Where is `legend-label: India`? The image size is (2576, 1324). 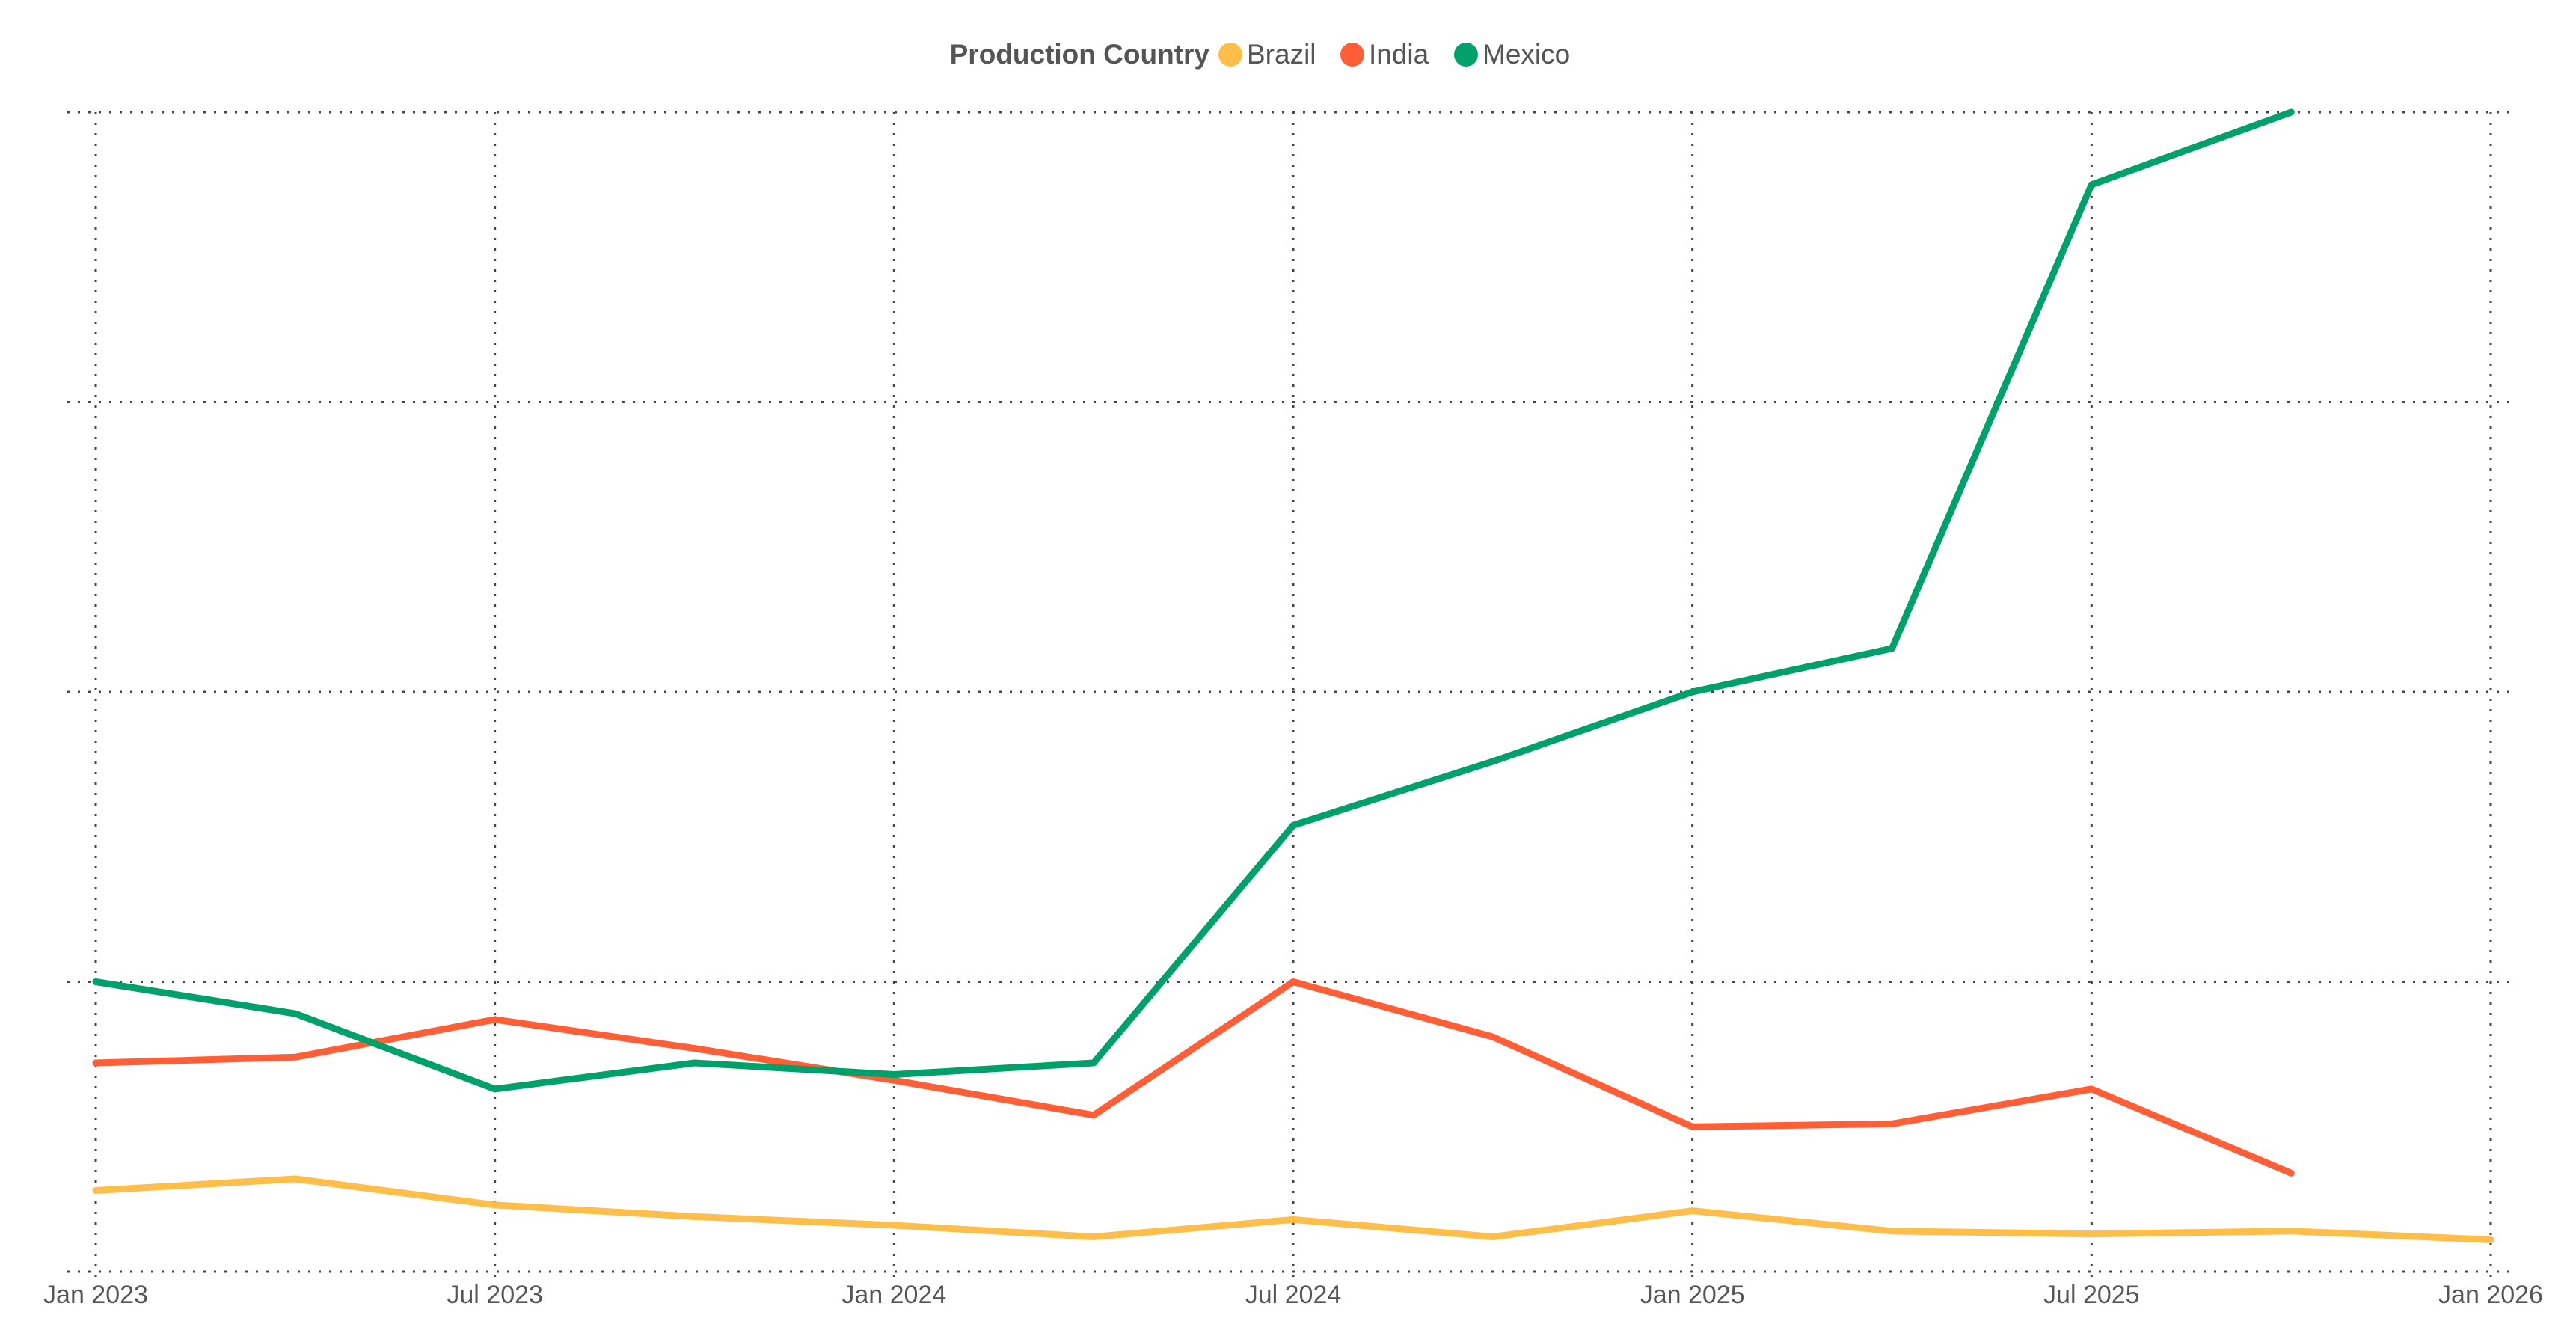 legend-label: India is located at coordinates (1399, 54).